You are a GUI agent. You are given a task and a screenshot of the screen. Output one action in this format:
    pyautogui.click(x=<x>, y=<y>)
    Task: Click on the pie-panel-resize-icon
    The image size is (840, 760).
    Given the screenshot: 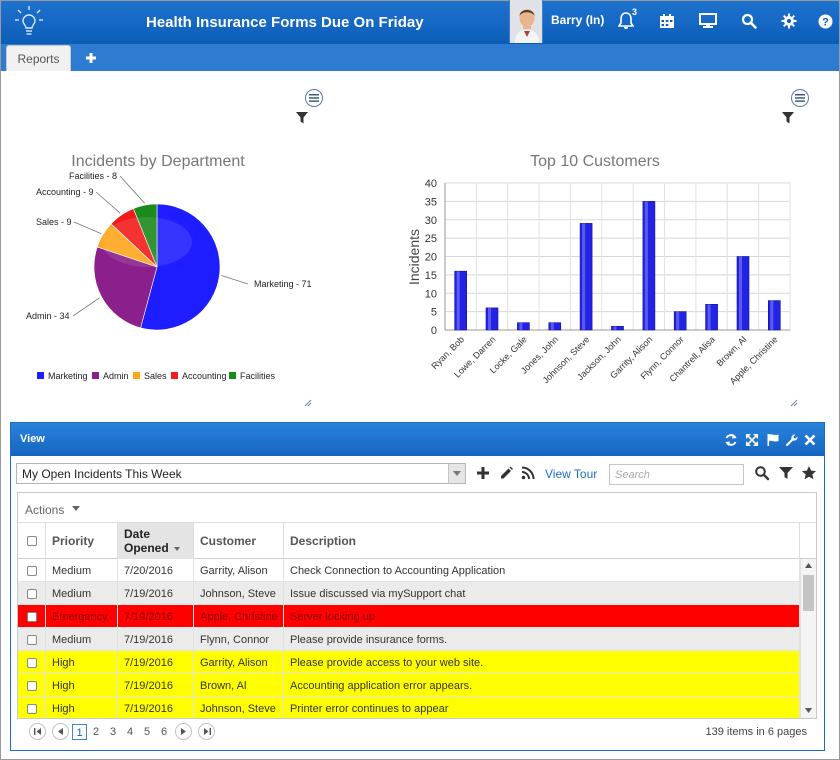 What is the action you would take?
    pyautogui.click(x=308, y=403)
    